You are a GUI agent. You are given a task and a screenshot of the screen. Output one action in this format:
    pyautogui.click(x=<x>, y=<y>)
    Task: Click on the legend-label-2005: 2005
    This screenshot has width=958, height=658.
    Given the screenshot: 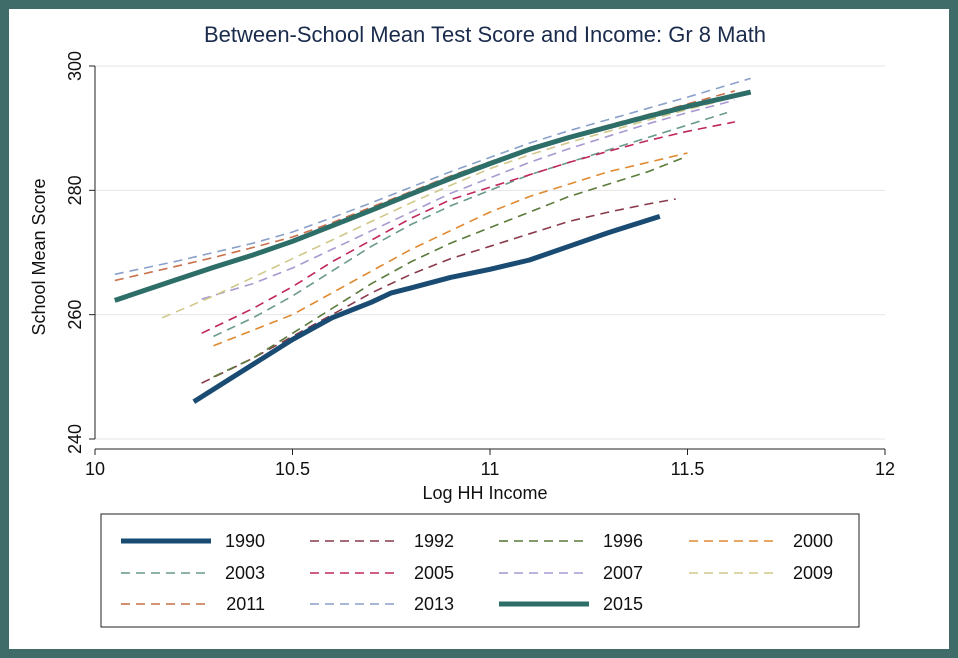 What is the action you would take?
    pyautogui.click(x=434, y=573)
    